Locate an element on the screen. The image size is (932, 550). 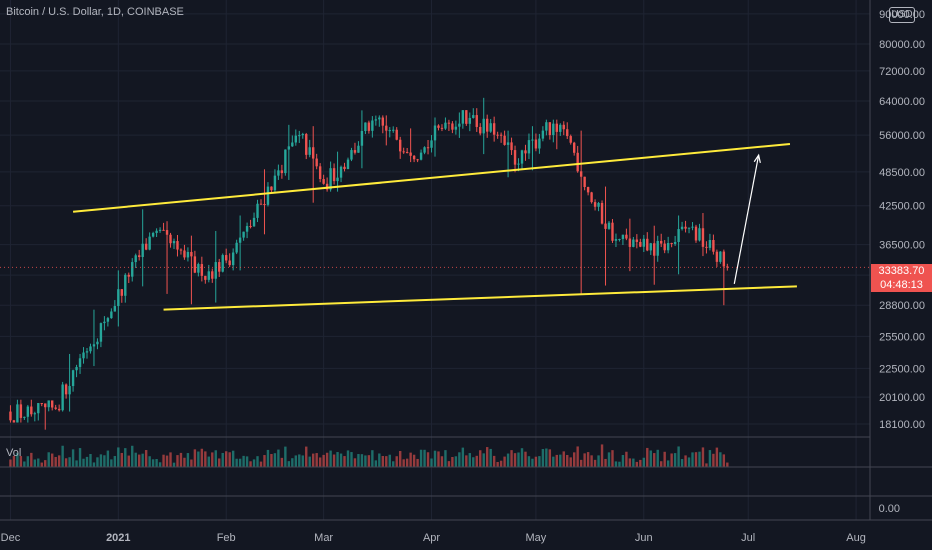
x-tick-label: Mar is located at coordinates (323, 538).